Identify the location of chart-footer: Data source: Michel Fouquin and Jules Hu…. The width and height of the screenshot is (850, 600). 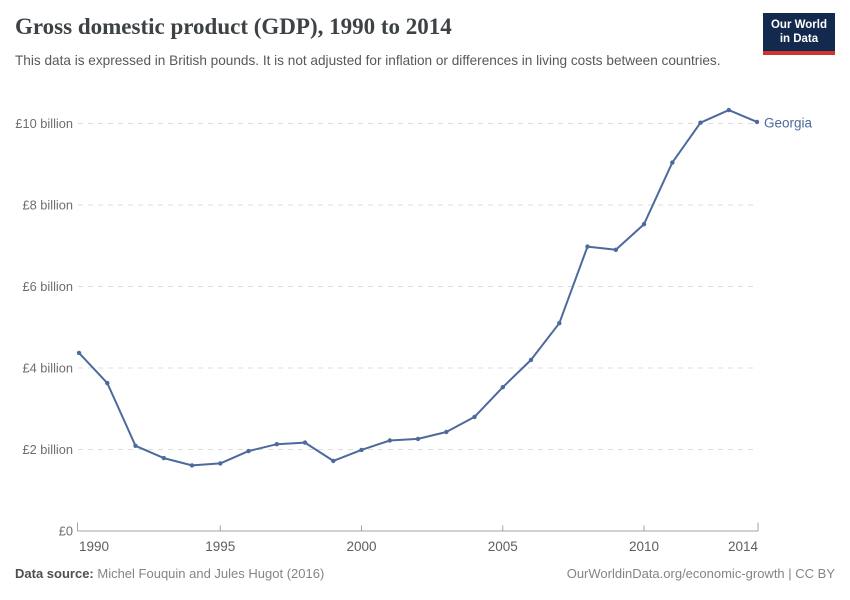
(425, 573).